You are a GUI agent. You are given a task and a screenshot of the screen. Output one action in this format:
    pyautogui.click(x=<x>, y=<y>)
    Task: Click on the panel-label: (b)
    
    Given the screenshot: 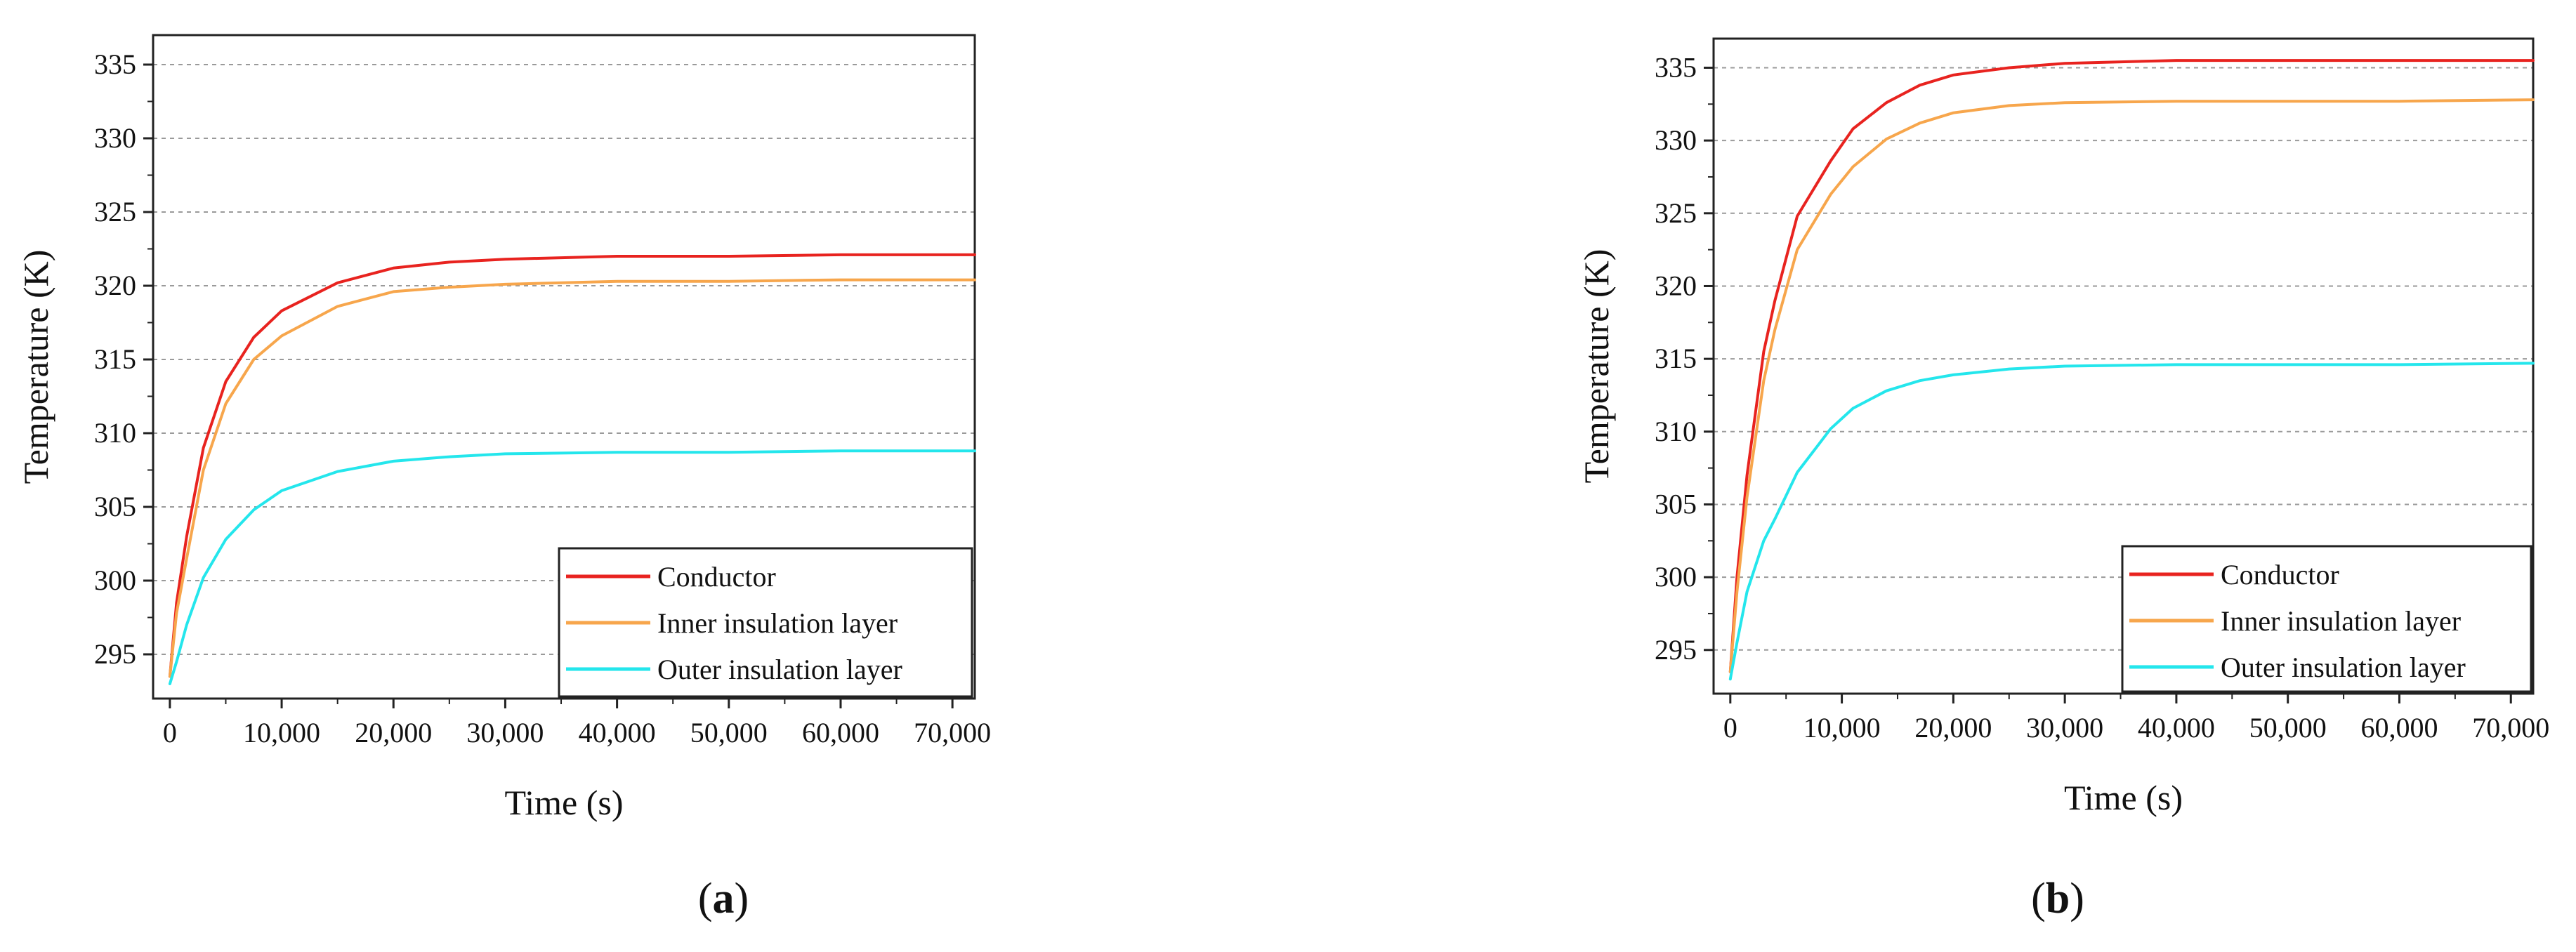 What is the action you would take?
    pyautogui.click(x=2057, y=899)
    